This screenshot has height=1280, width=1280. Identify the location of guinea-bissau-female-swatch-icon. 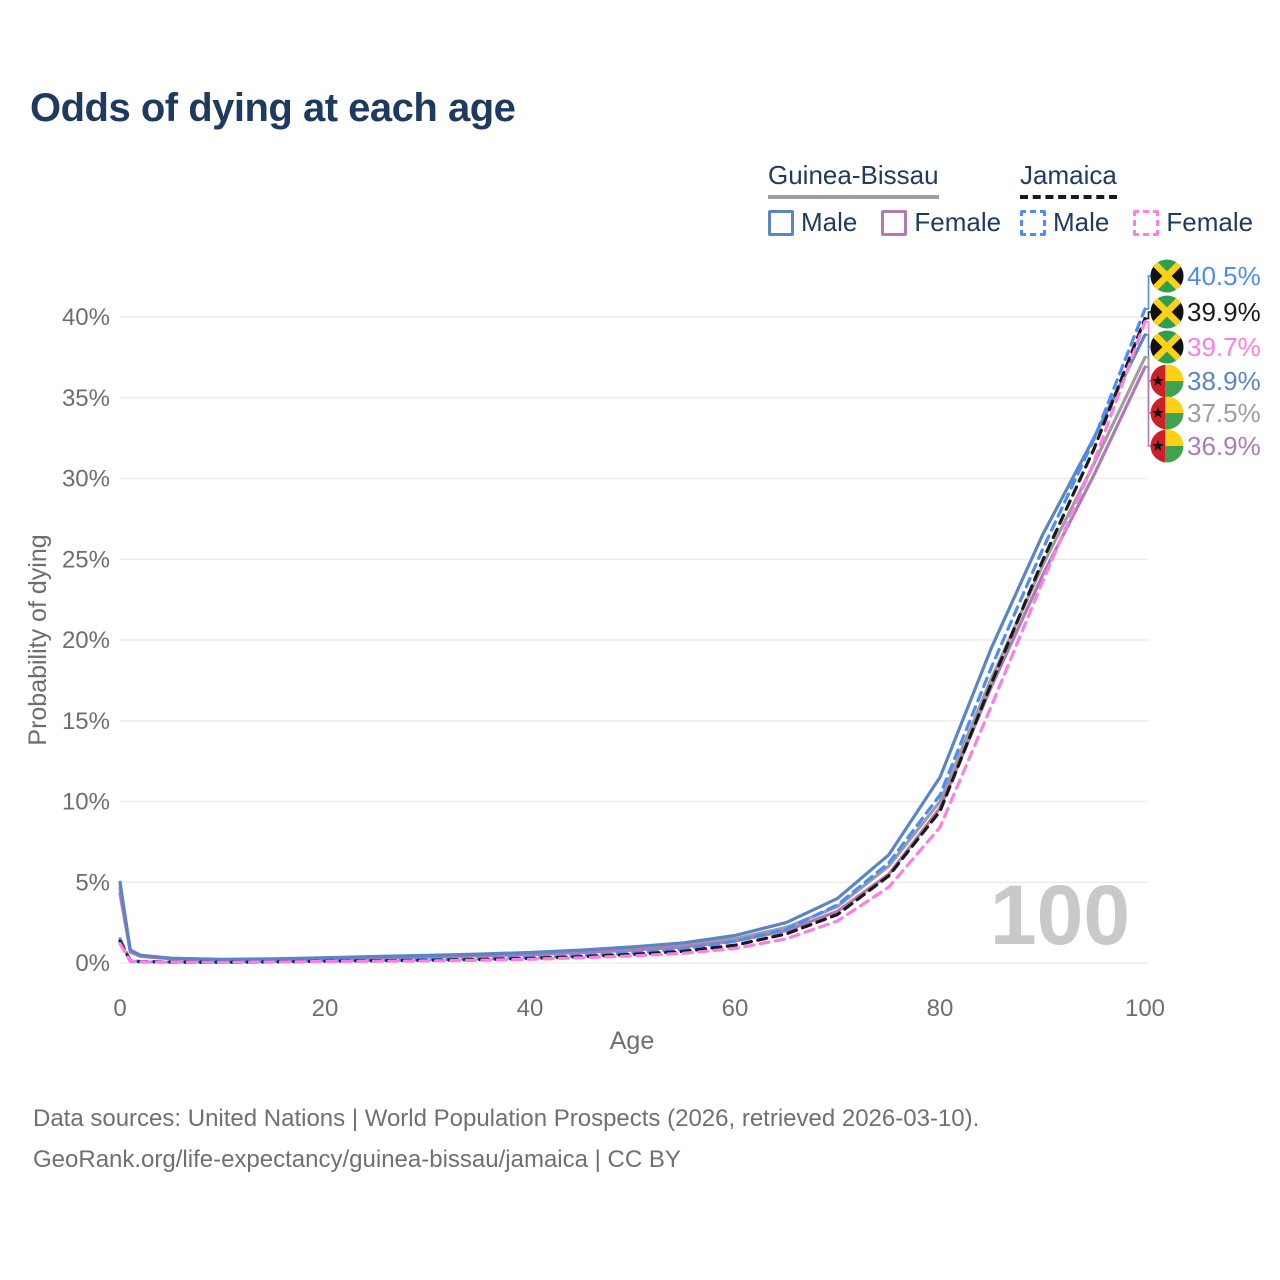
(894, 222).